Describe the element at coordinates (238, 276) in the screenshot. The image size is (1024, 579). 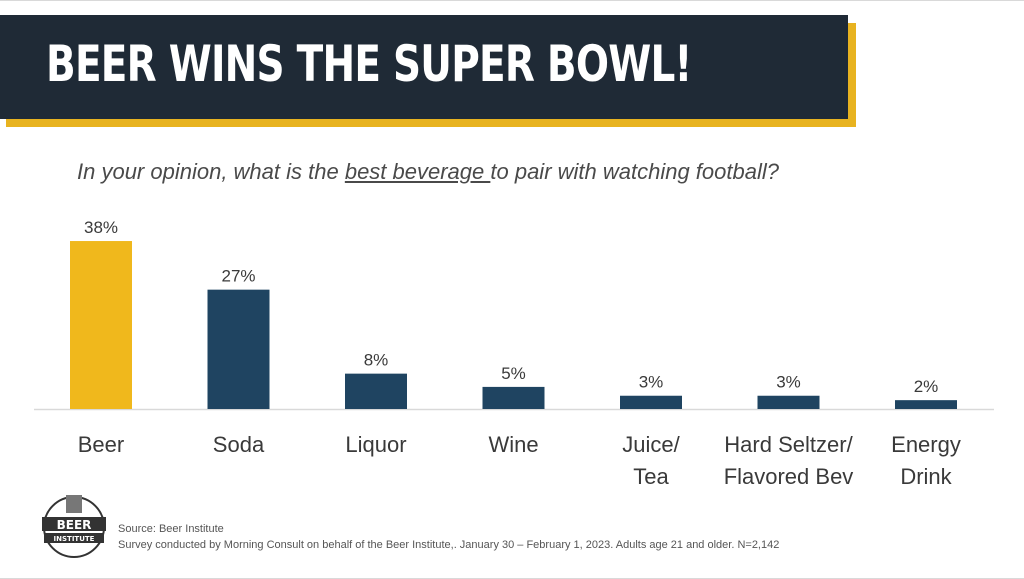
I see `value-label-1: 27%` at that location.